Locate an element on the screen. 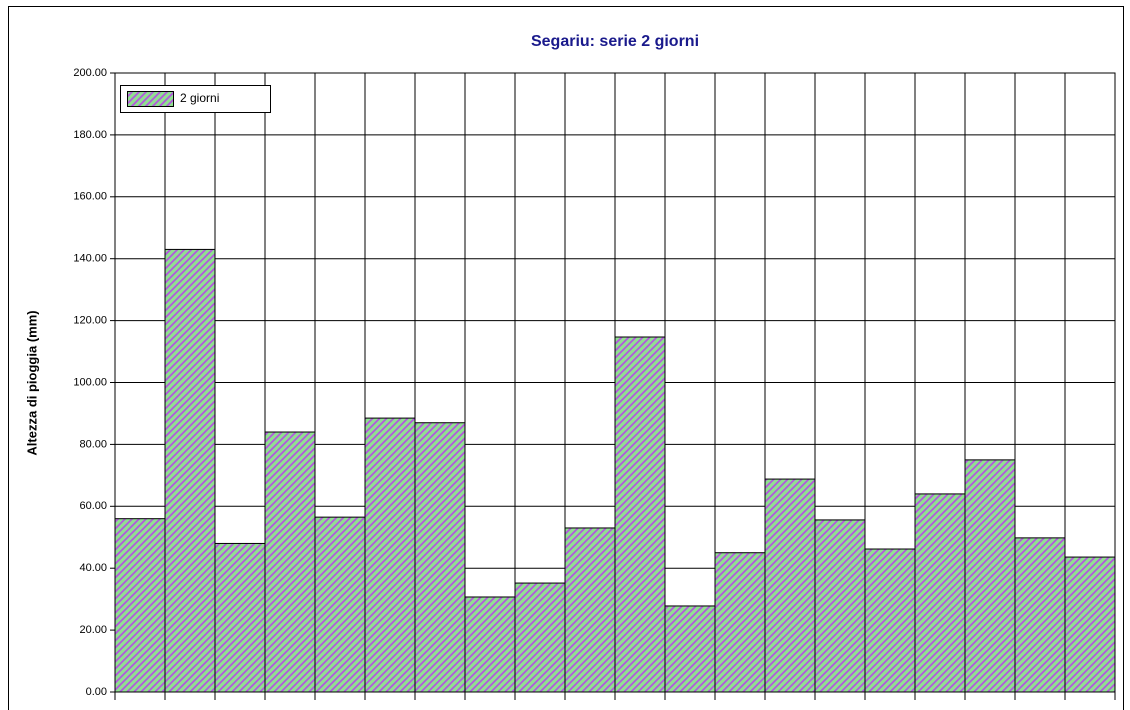 The height and width of the screenshot is (710, 1130). legend-label: 2 giorni is located at coordinates (199, 98).